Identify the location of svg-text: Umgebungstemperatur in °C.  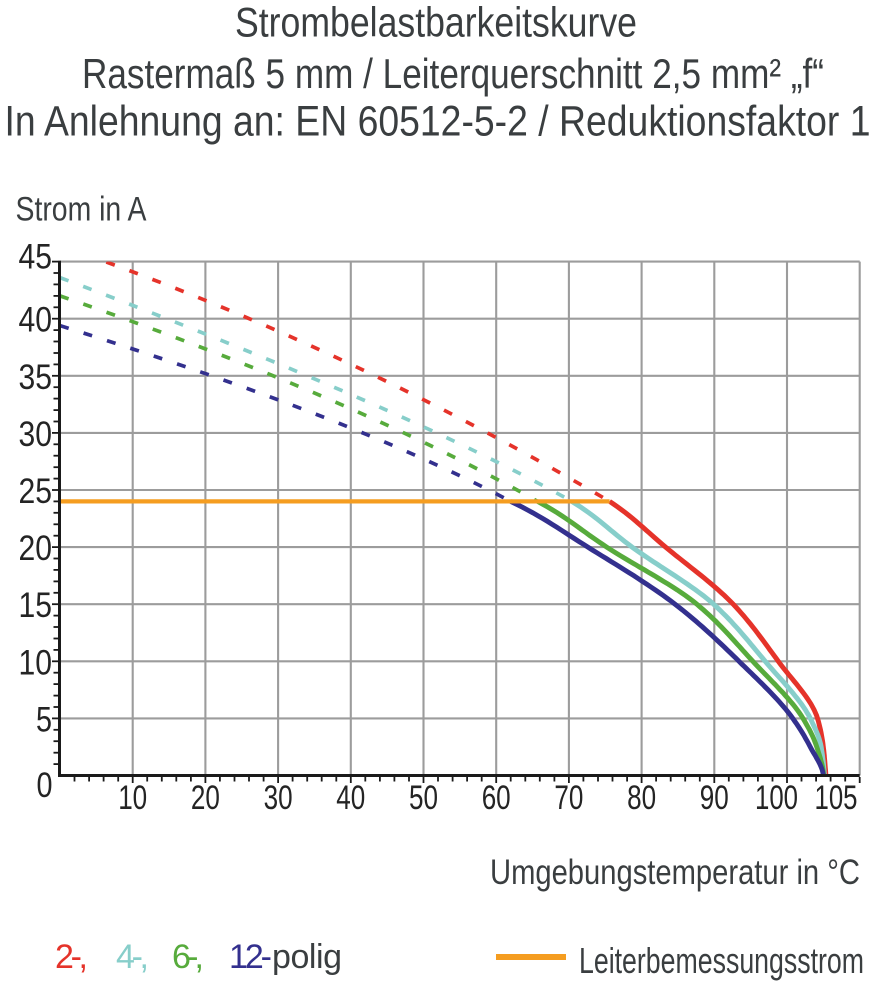
(675, 872).